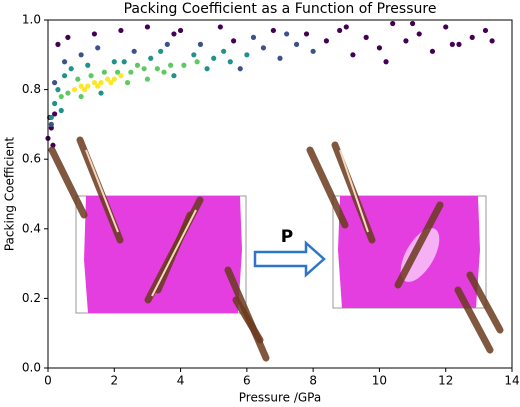 Image resolution: width=520 pixels, height=407 pixels. Describe the element at coordinates (379, 381) in the screenshot. I see `x-tick-label: 10` at that location.